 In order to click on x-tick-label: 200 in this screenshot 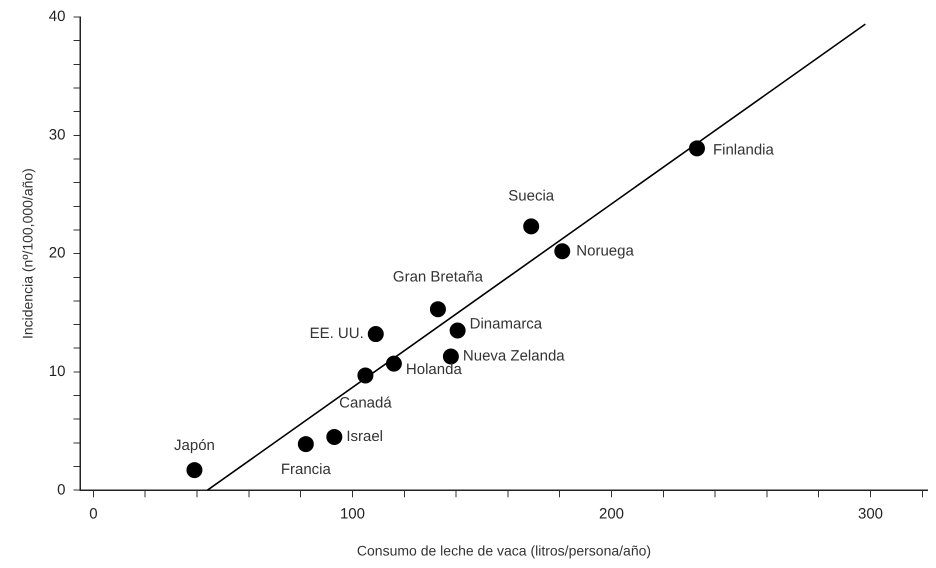, I will do `click(611, 513)`.